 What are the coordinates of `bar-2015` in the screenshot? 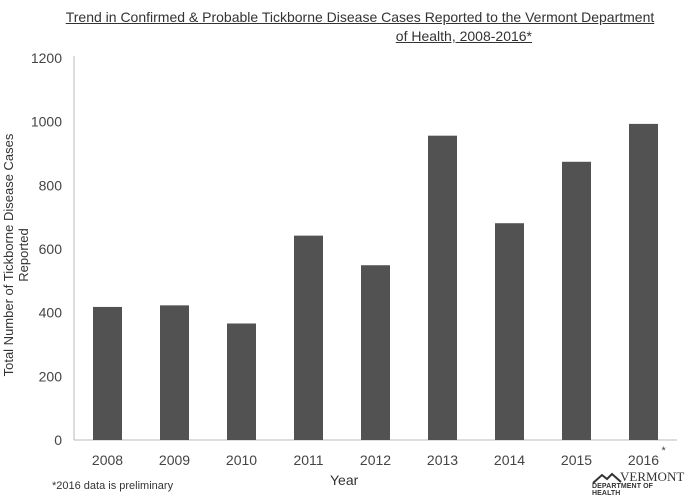 It's located at (576, 300).